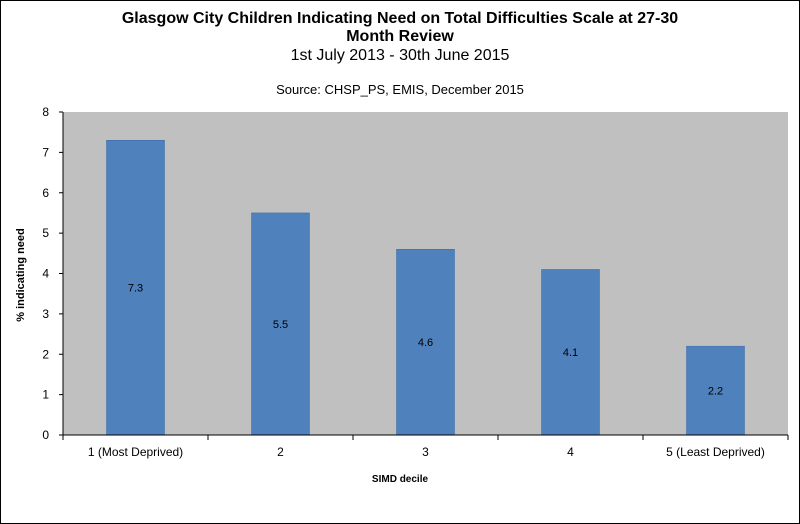  Describe the element at coordinates (280, 452) in the screenshot. I see `x-tick-label-2: 2` at that location.